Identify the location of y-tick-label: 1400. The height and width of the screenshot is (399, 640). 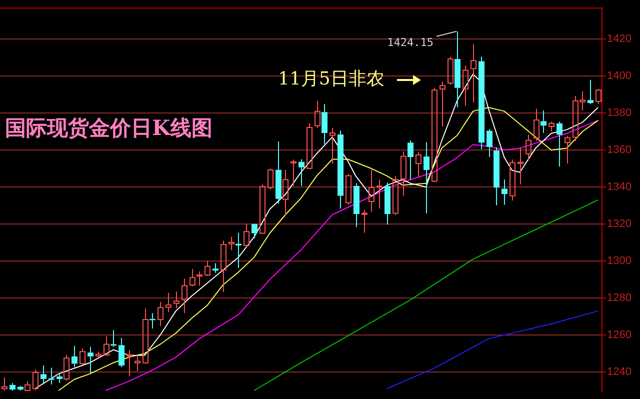
(619, 76).